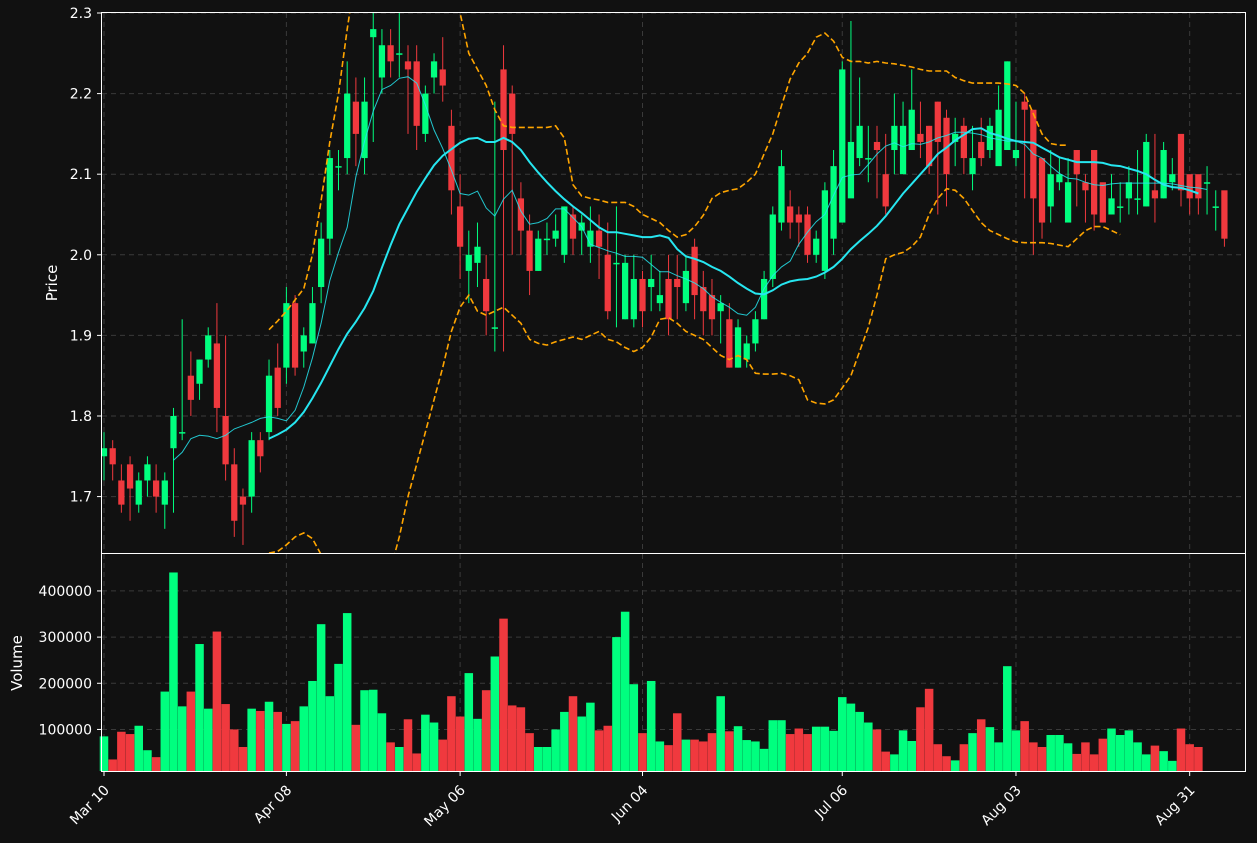 This screenshot has width=1257, height=843. I want to click on price-tick-label: 1.8, so click(81, 417).